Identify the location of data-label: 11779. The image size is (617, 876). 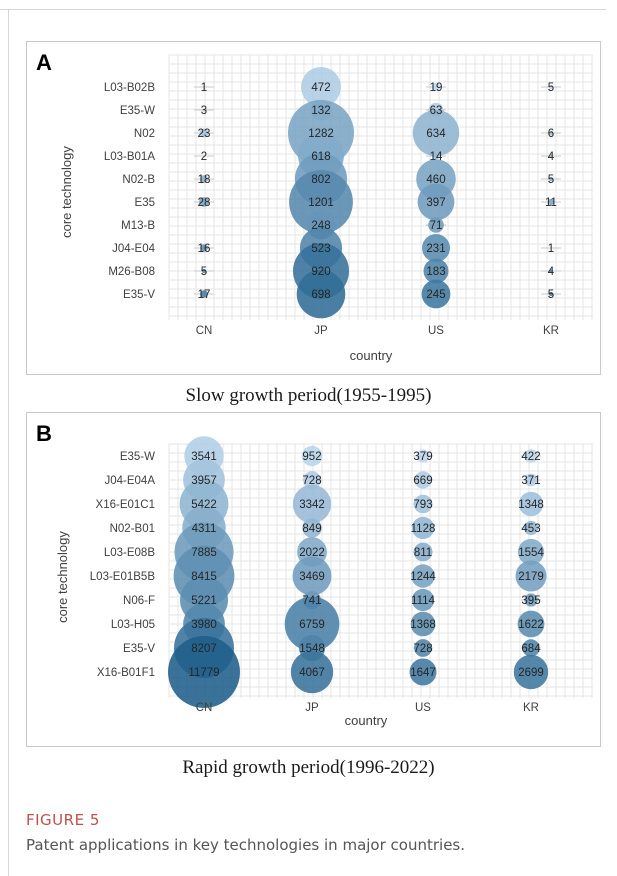
(203, 673).